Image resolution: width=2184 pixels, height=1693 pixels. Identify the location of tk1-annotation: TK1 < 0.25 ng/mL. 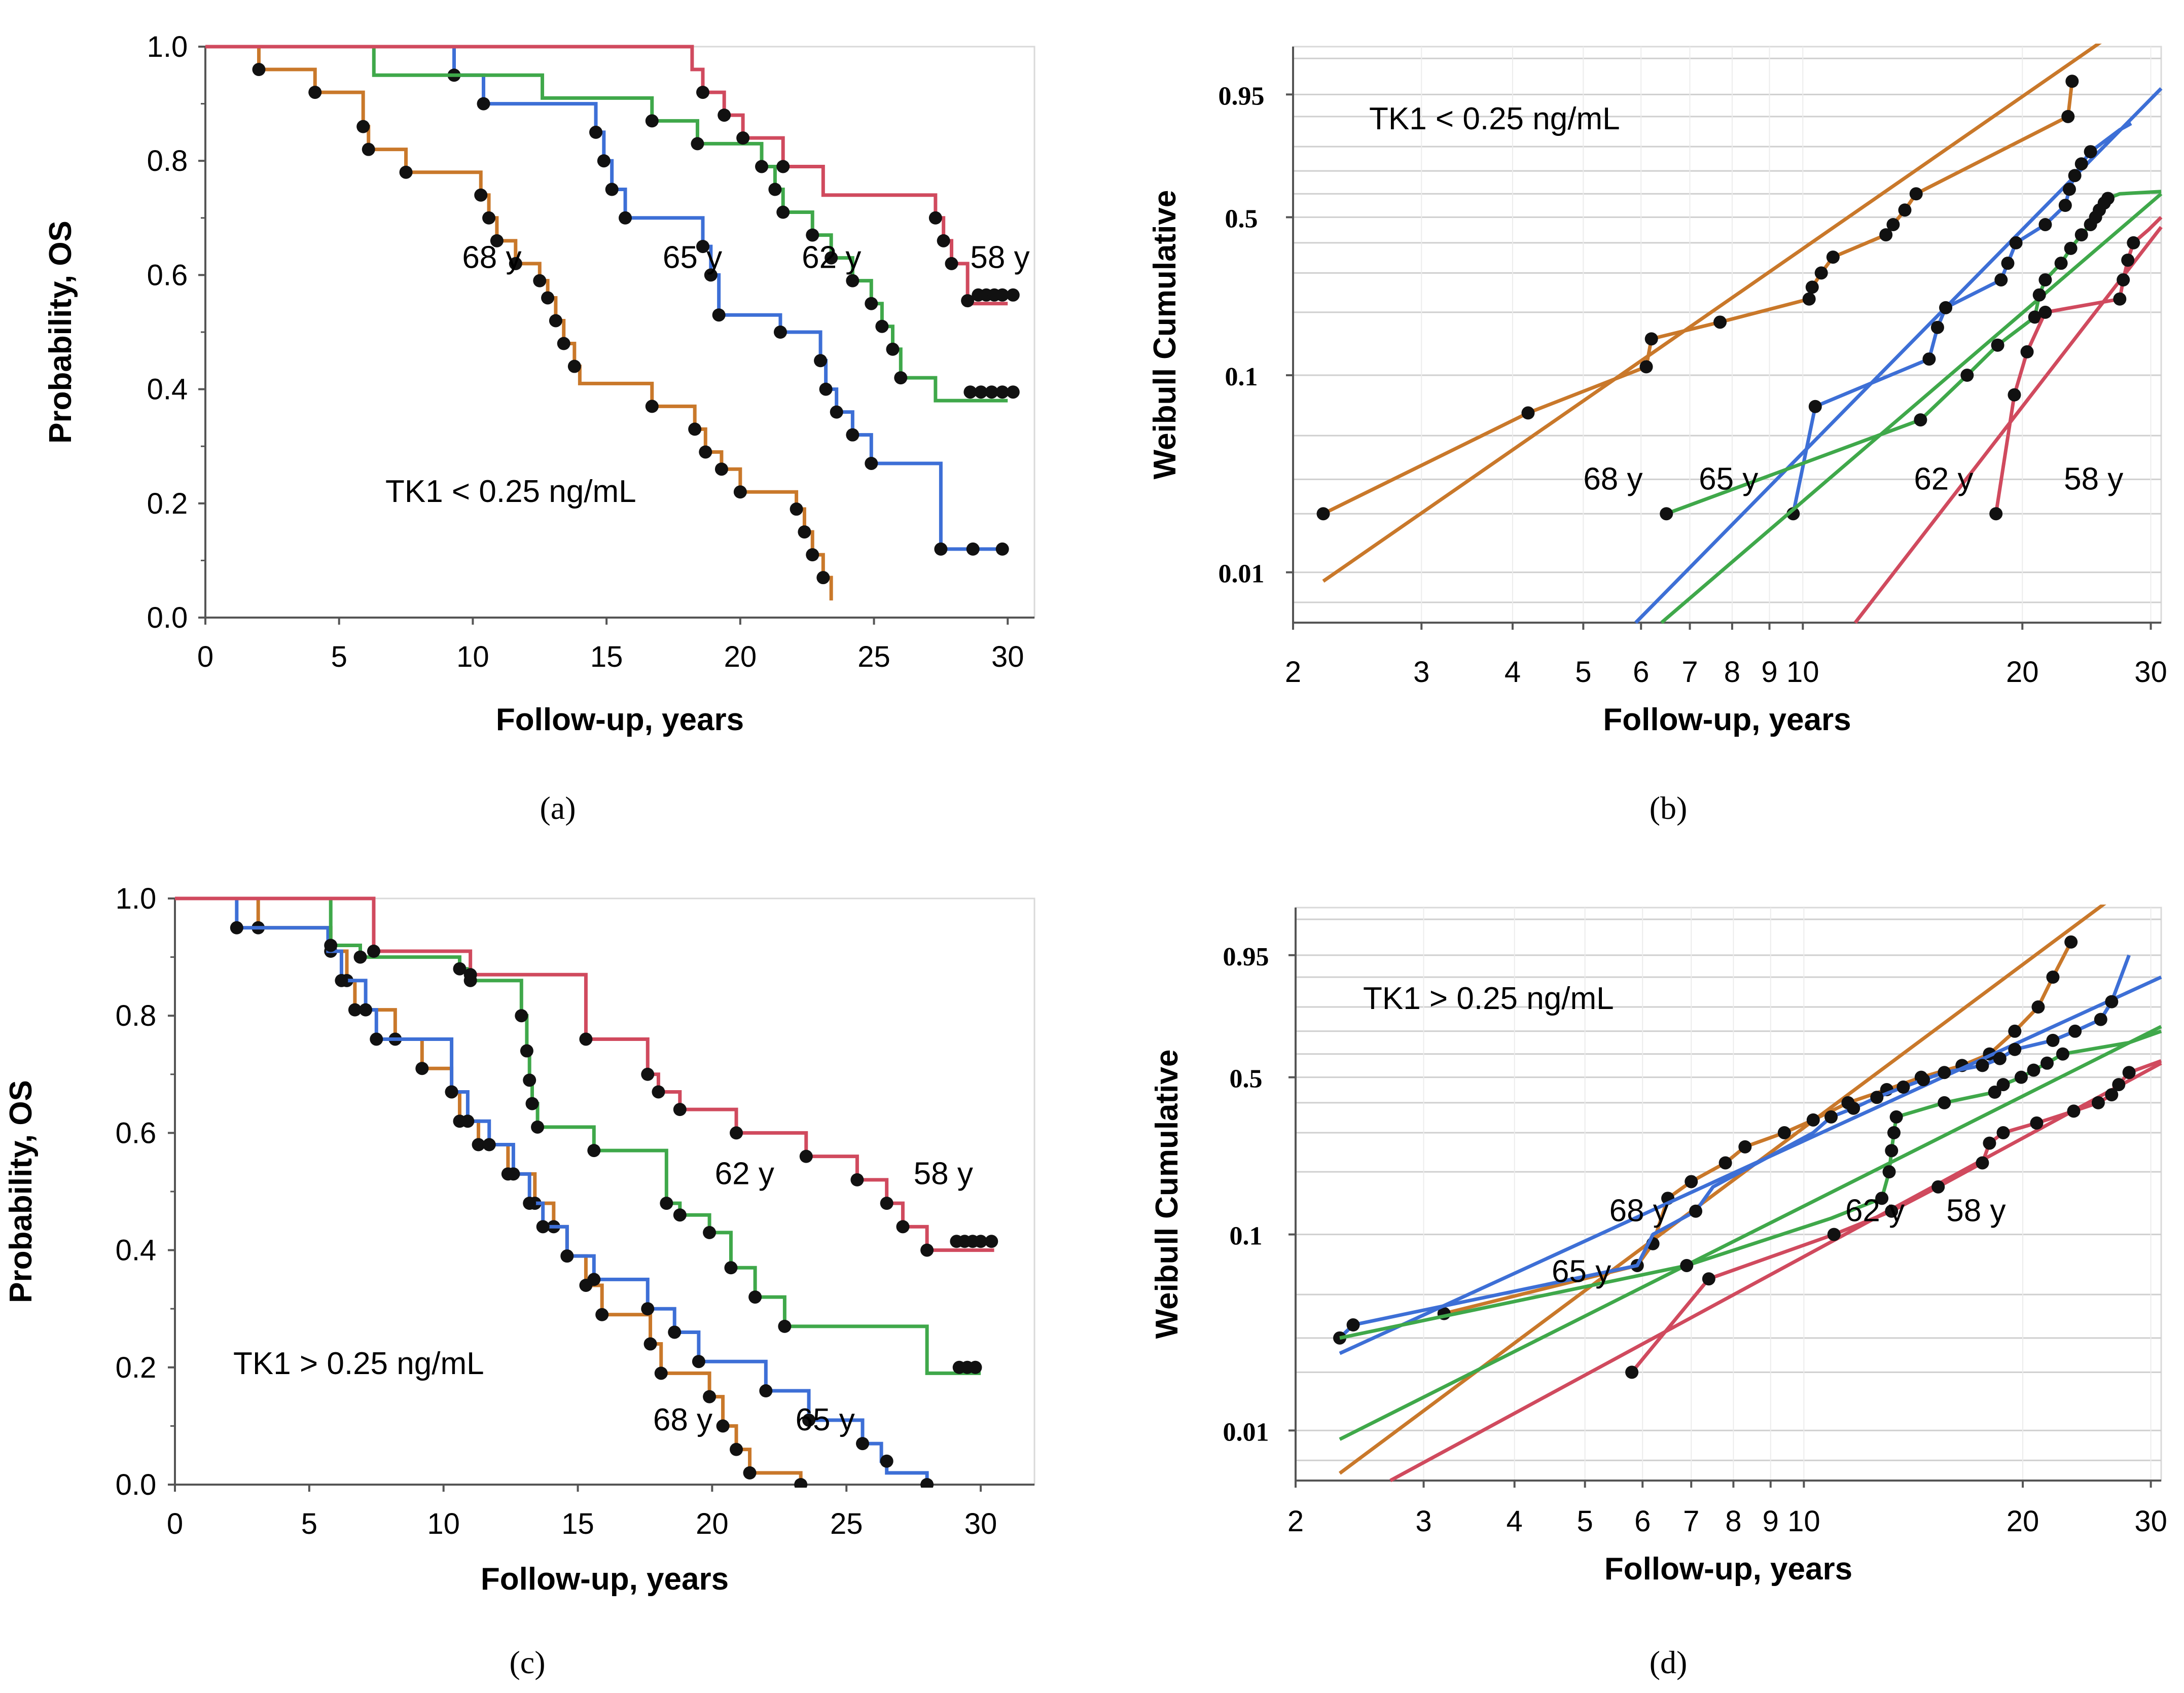
(510, 491).